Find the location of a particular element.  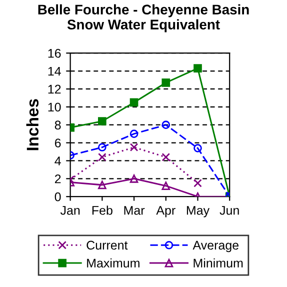

y-tick-label: 8 is located at coordinates (57, 125).